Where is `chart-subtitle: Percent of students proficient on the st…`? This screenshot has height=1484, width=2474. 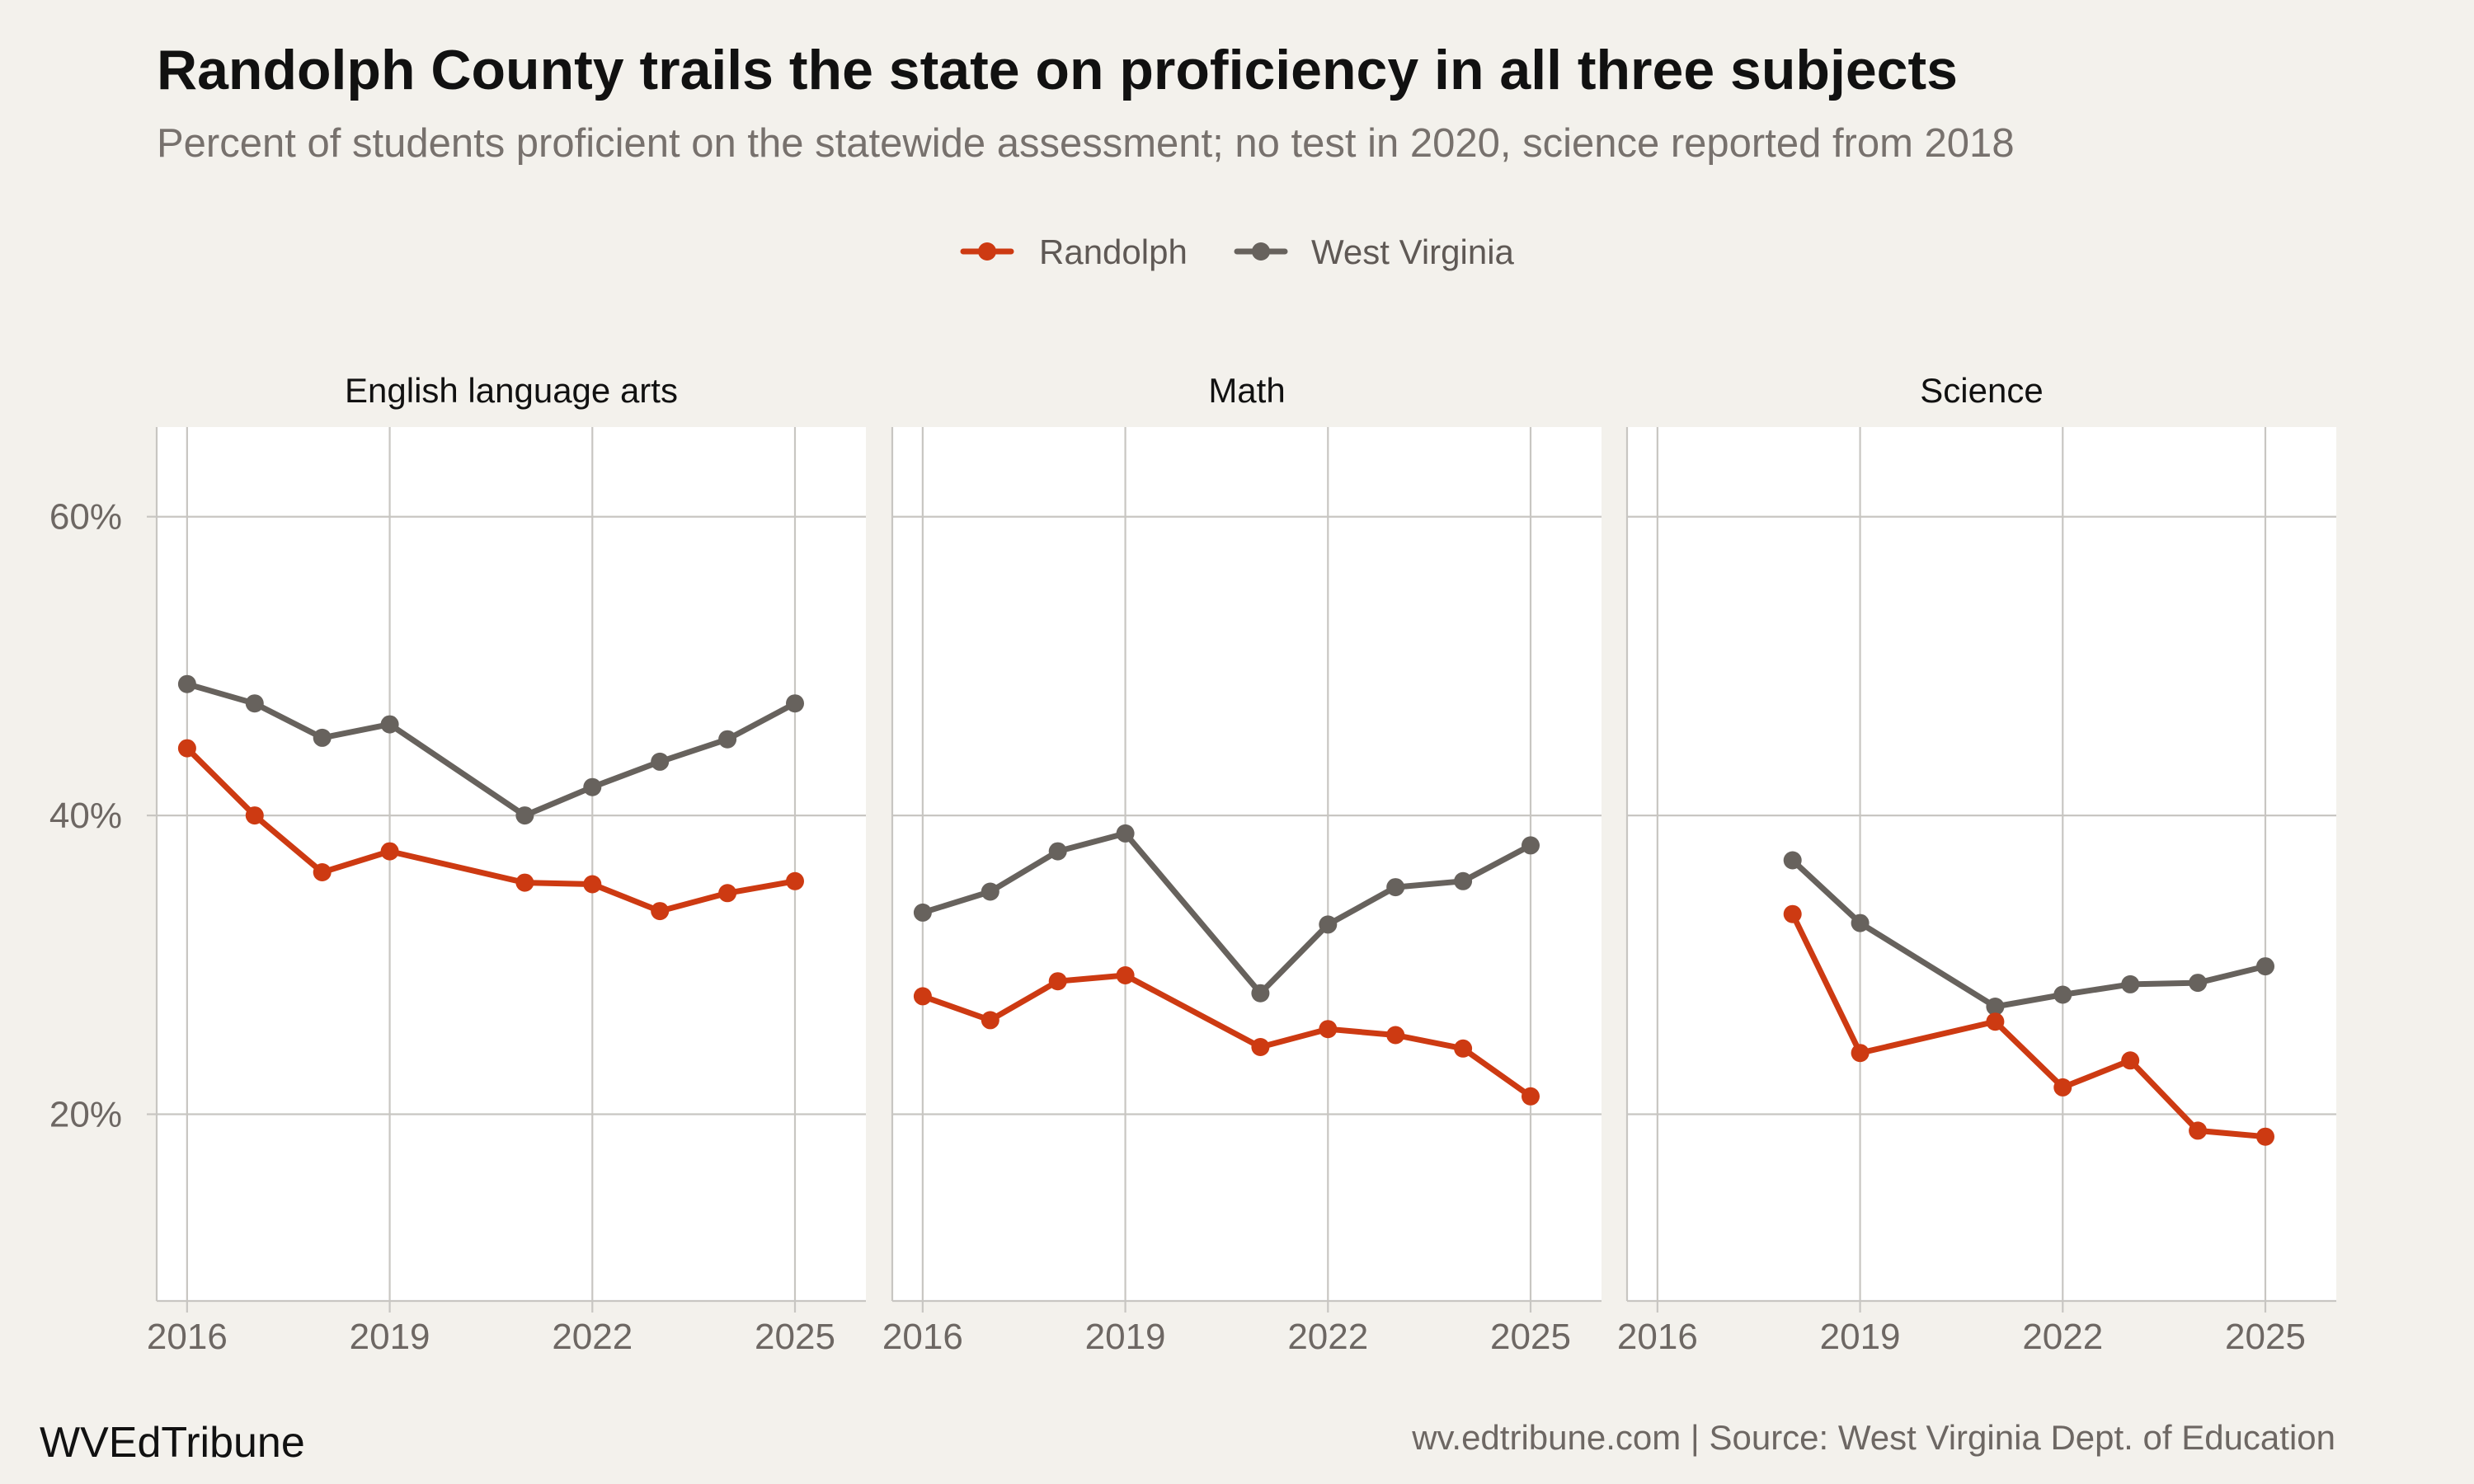
chart-subtitle: Percent of students proficient on the st… is located at coordinates (1086, 143).